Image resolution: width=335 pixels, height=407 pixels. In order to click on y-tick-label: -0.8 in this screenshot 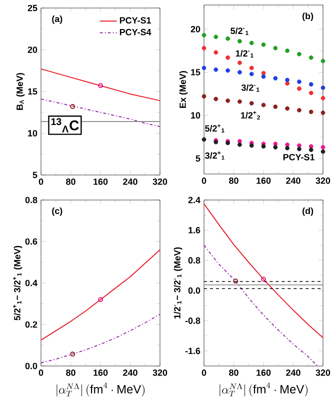, I will do `click(192, 321)`.